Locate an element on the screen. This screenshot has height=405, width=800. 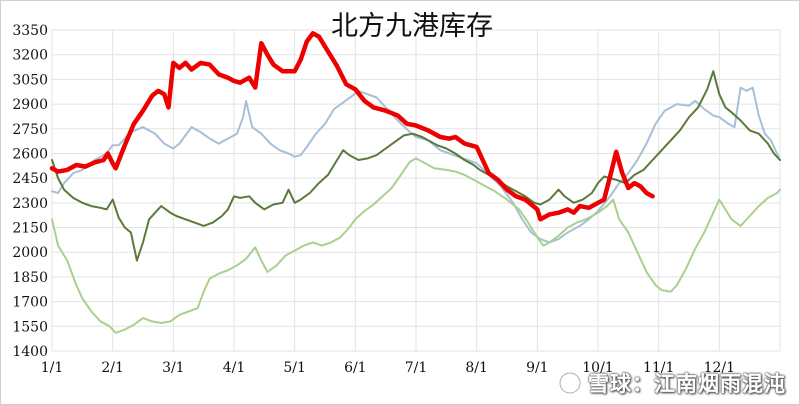
x-tick-label: 1/1 is located at coordinates (52, 368).